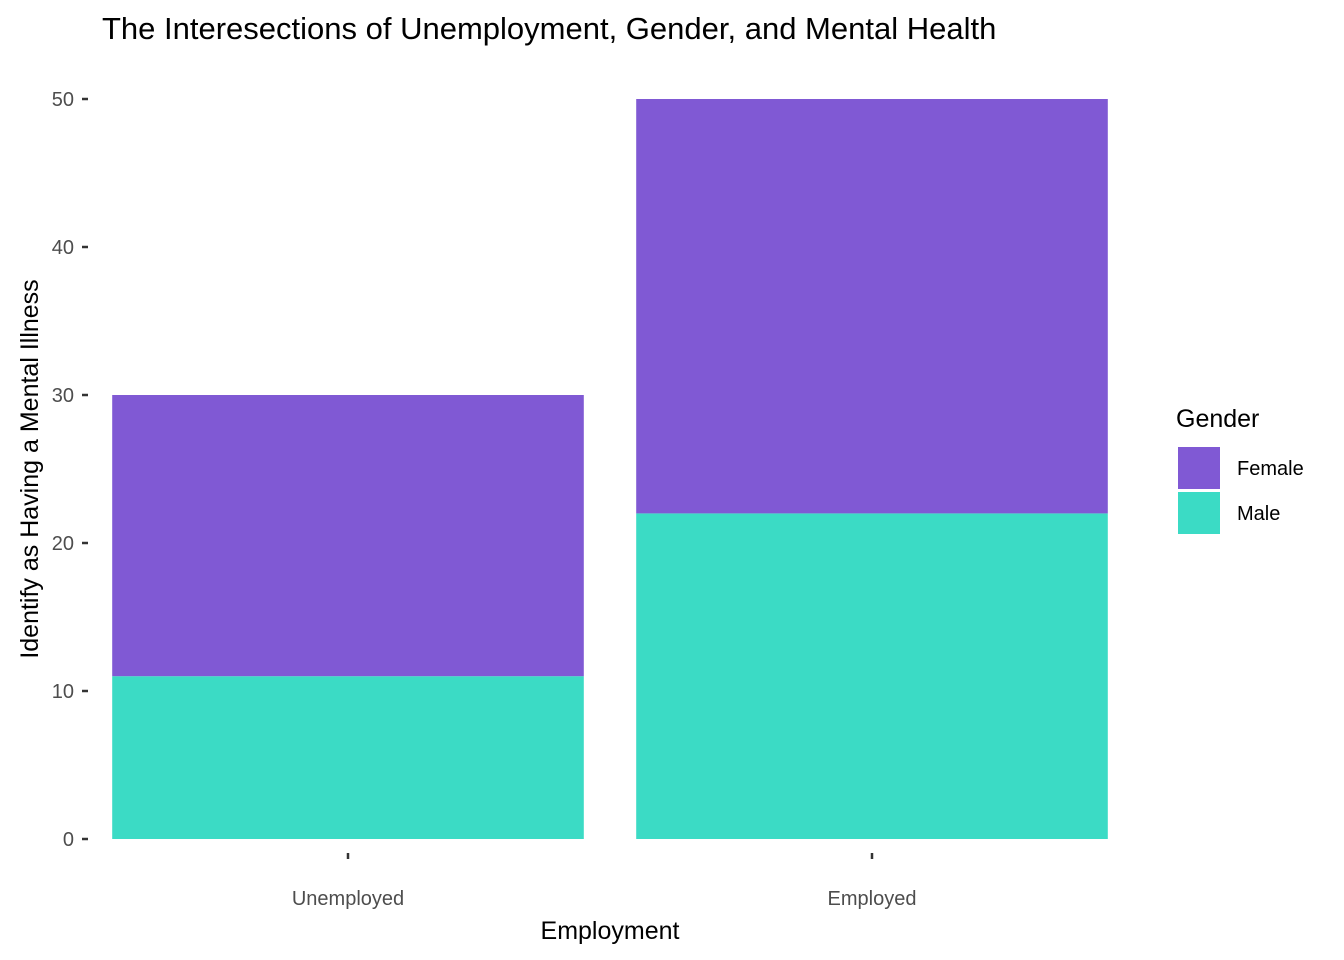 The image size is (1344, 960). I want to click on bar-employed-male, so click(872, 676).